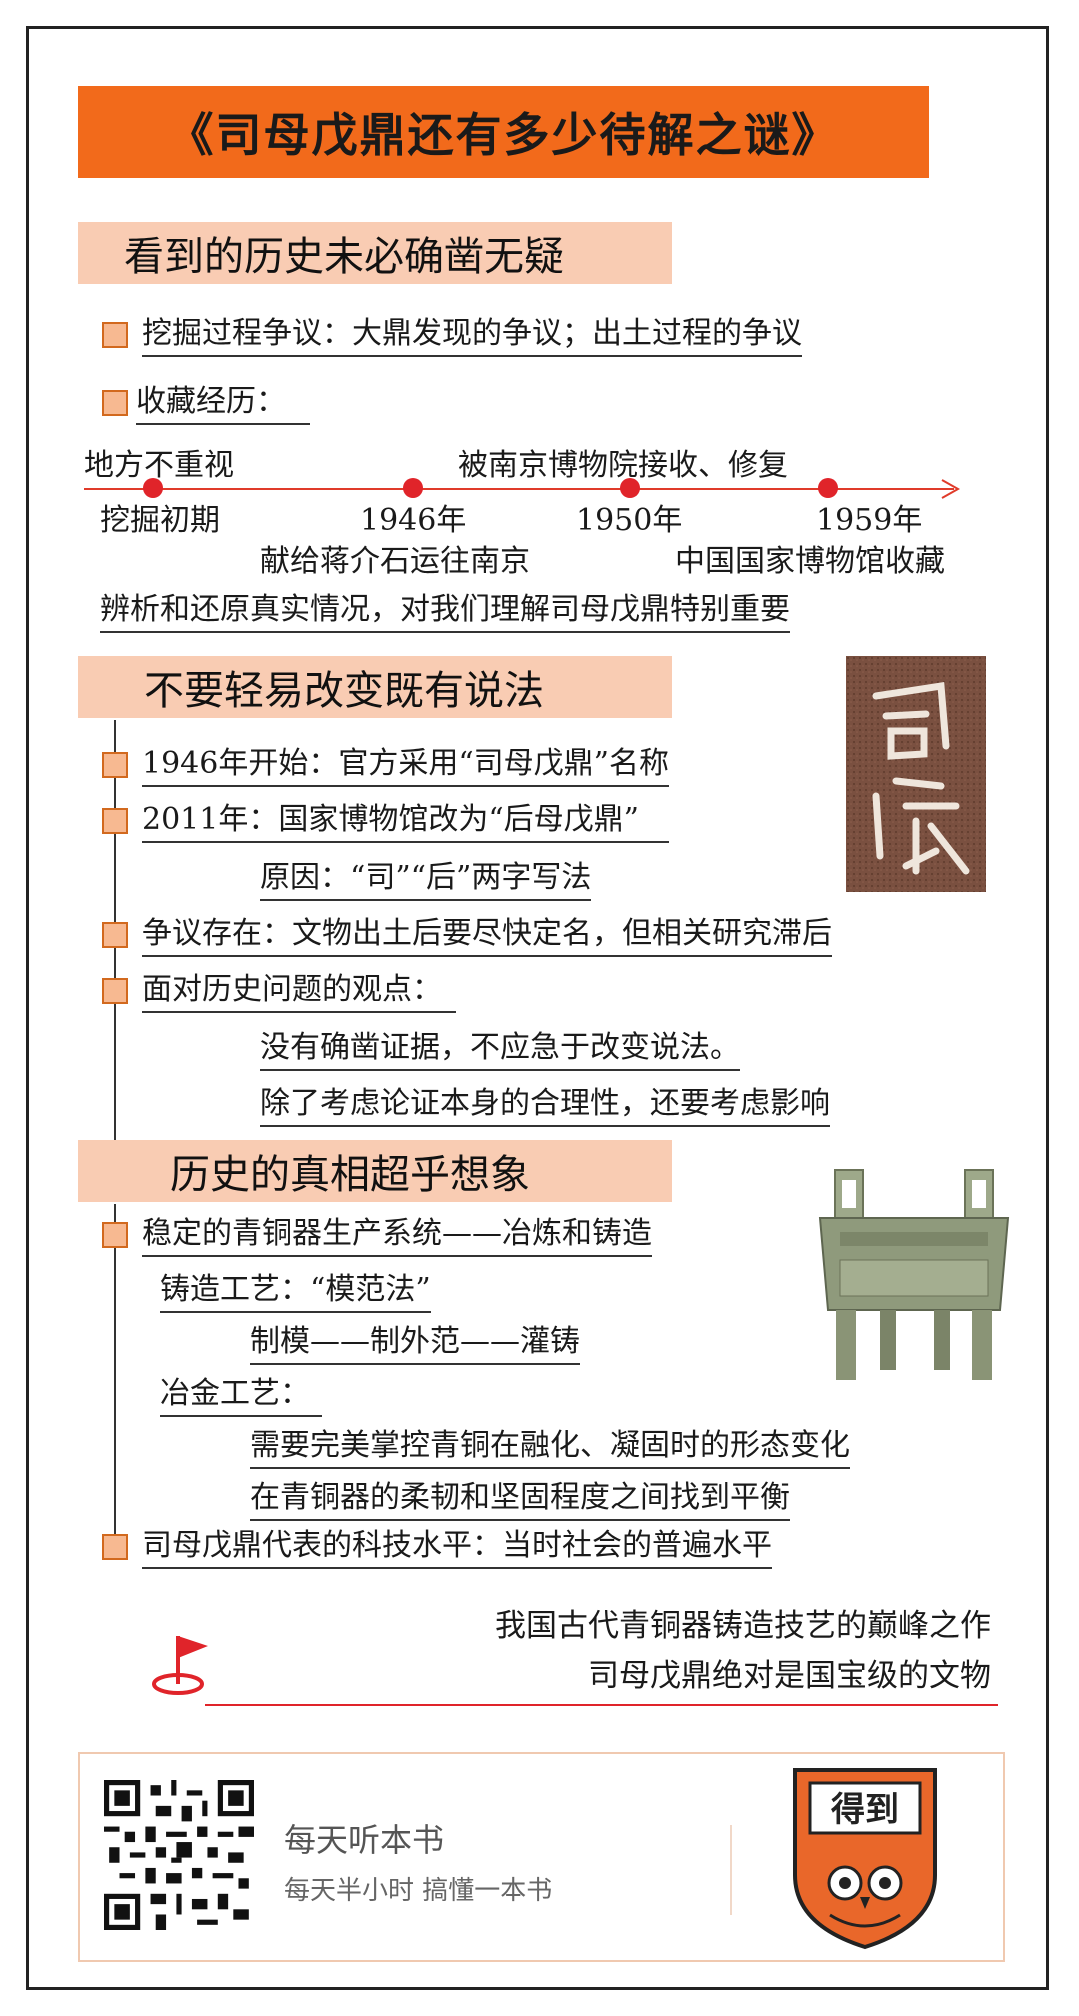  What do you see at coordinates (487, 935) in the screenshot?
I see `s2-item3: 争议存在：文物出土后要尽快定名，但相关研究滞后` at bounding box center [487, 935].